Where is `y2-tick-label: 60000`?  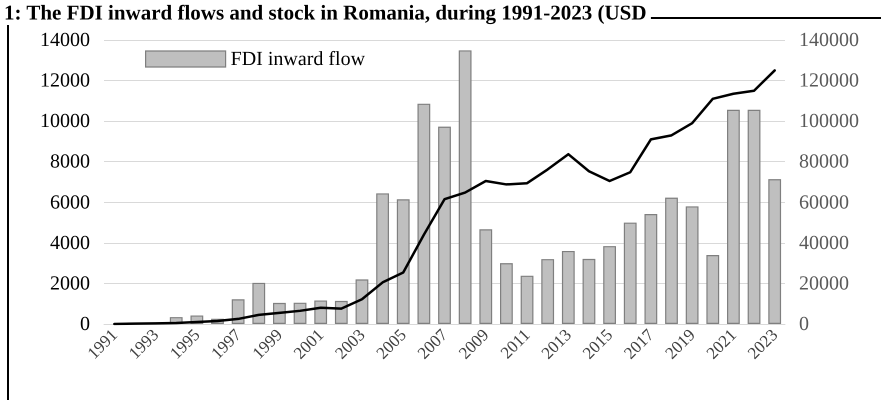 y2-tick-label: 60000 is located at coordinates (824, 202).